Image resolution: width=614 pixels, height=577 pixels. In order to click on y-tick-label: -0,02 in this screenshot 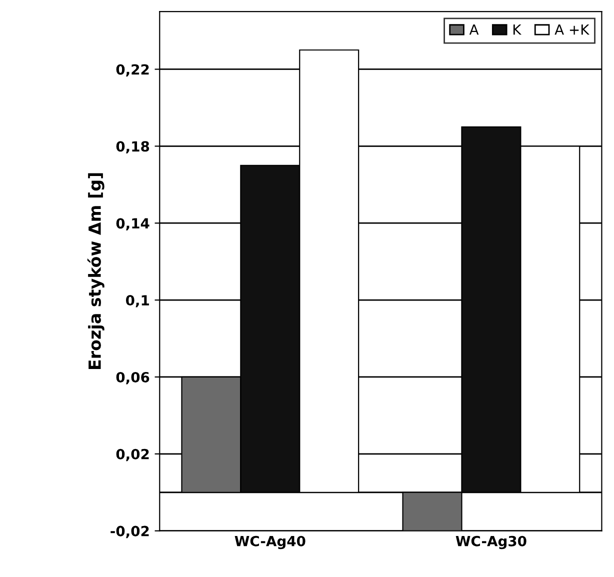, I will do `click(129, 532)`.